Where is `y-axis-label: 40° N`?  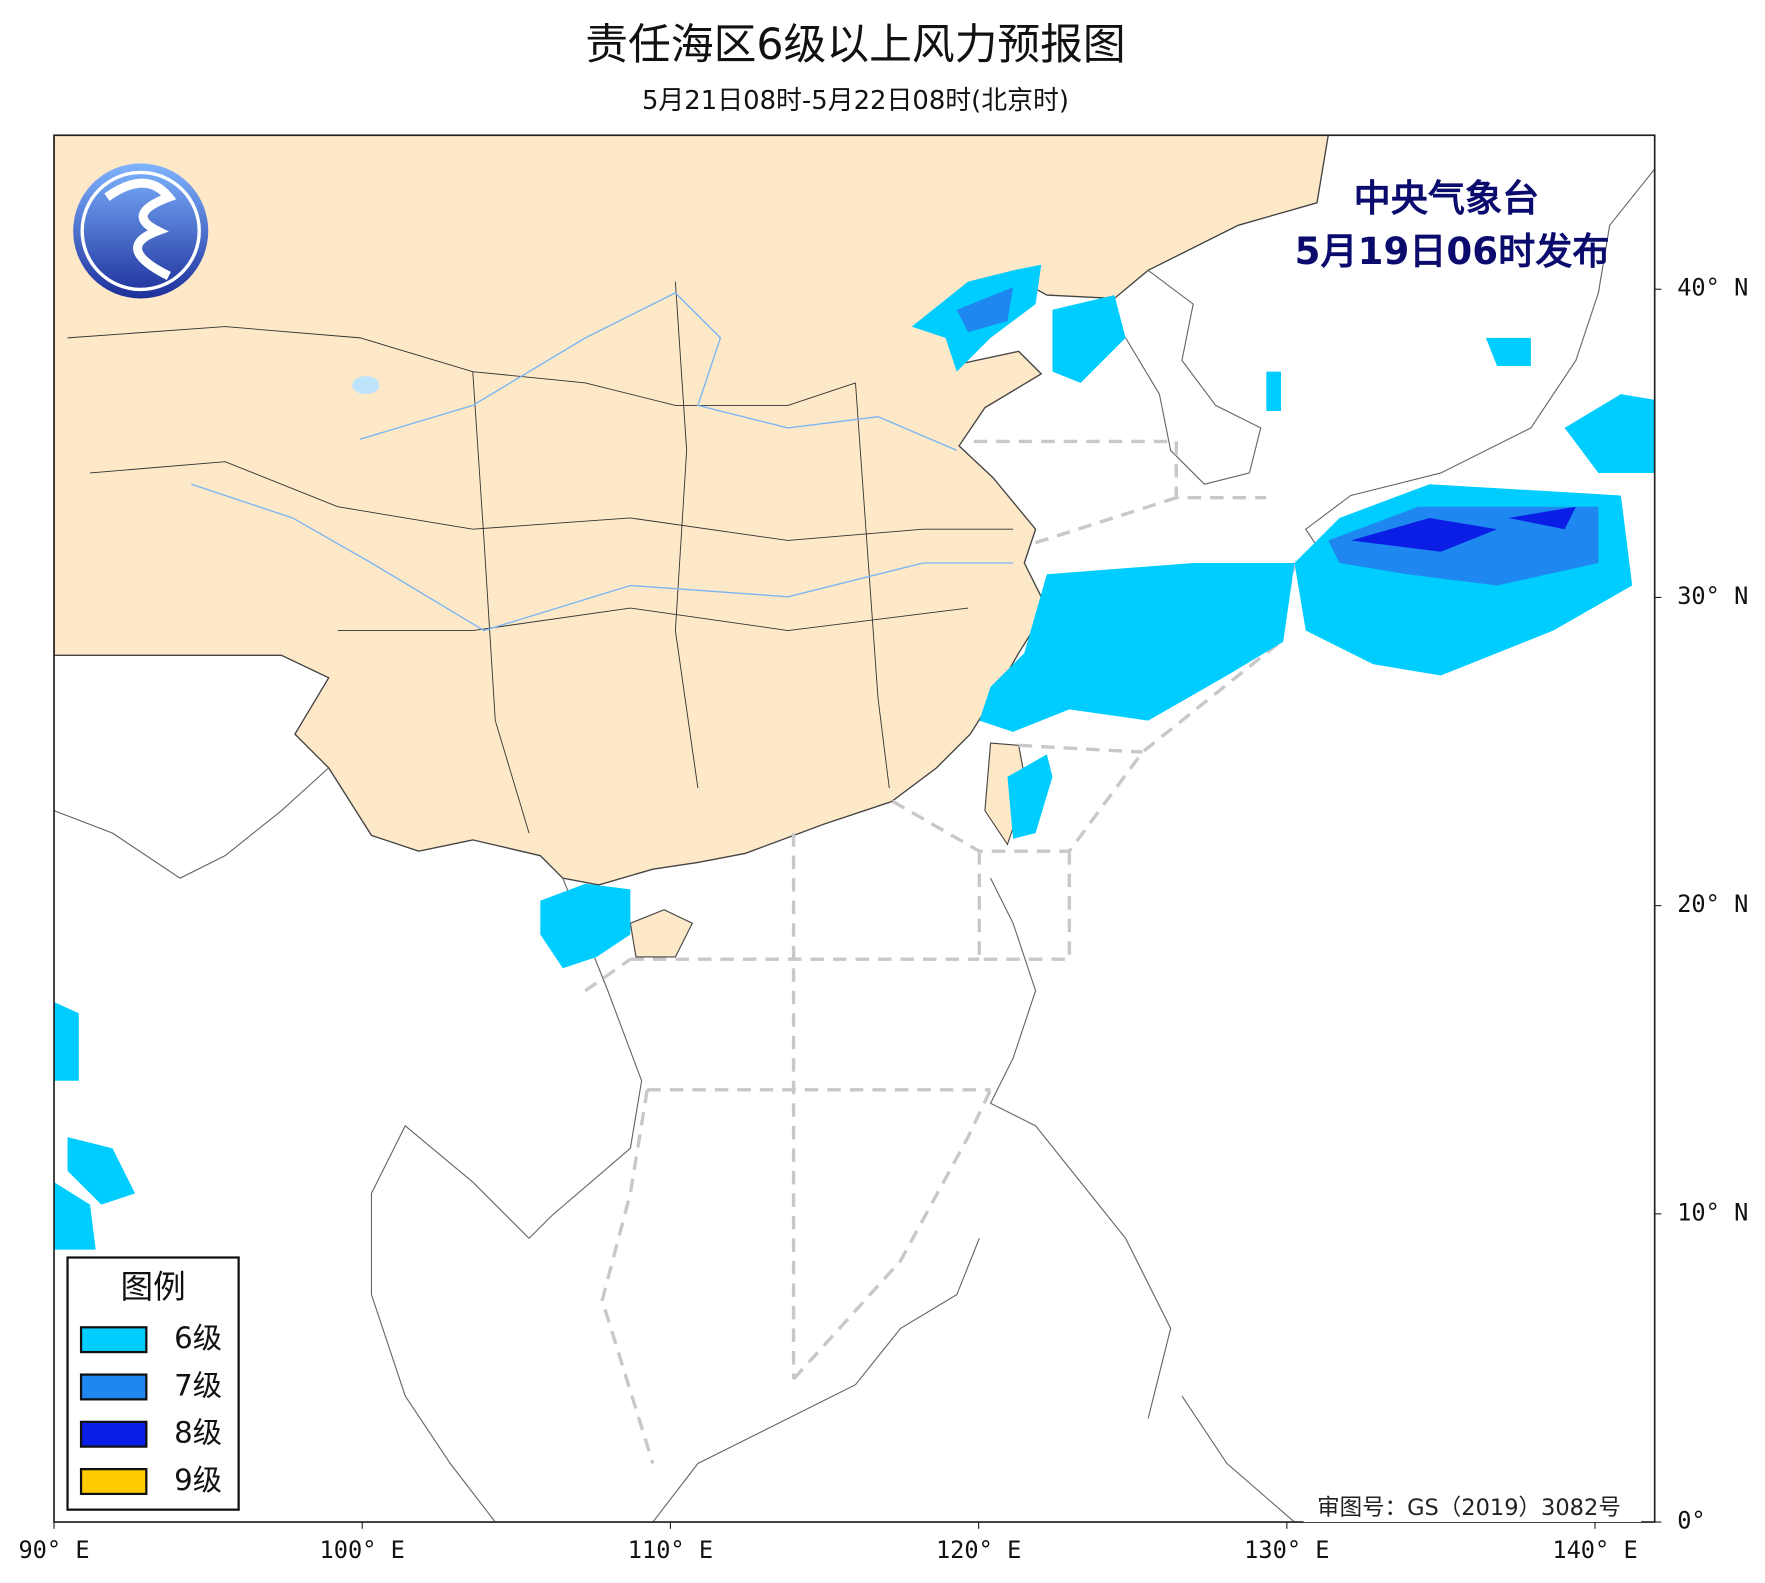
y-axis-label: 40° N is located at coordinates (1712, 288).